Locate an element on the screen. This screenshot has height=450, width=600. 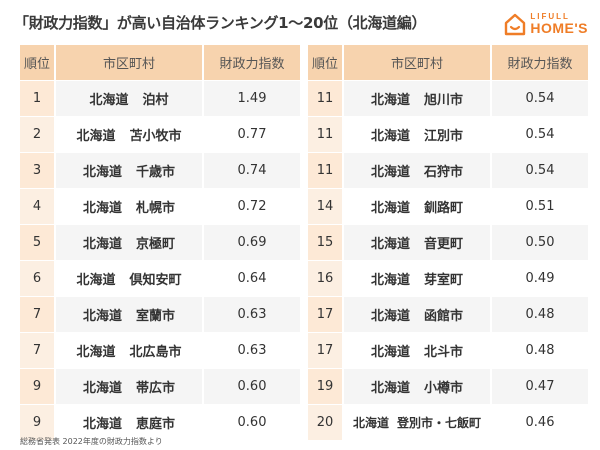
municipality-cell: 北海道 音更町 is located at coordinates (418, 242).